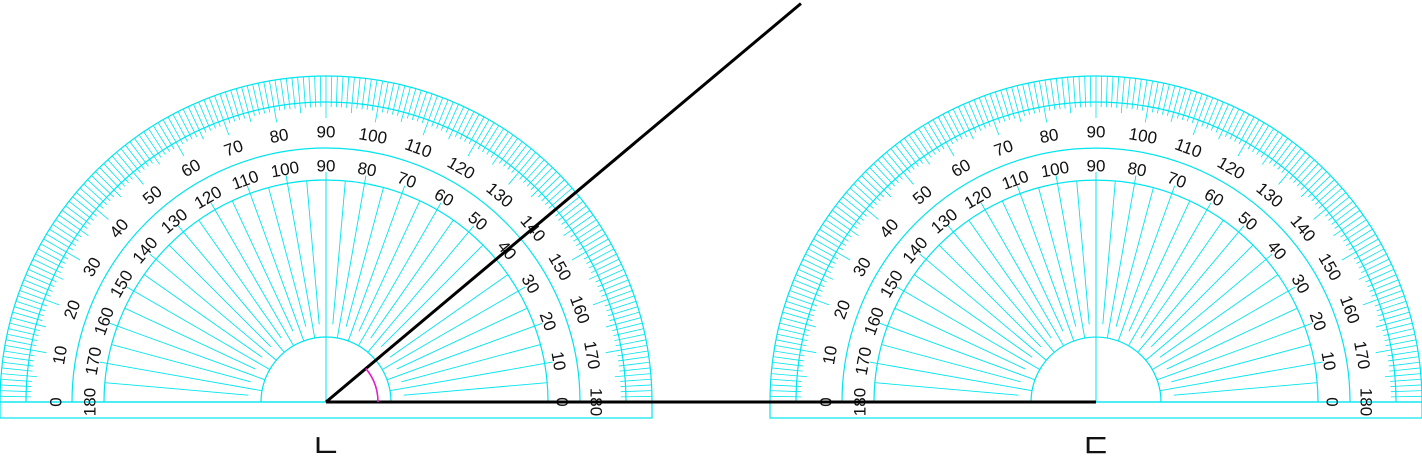  What do you see at coordinates (1300, 284) in the screenshot?
I see `inner-scale-label: 30` at bounding box center [1300, 284].